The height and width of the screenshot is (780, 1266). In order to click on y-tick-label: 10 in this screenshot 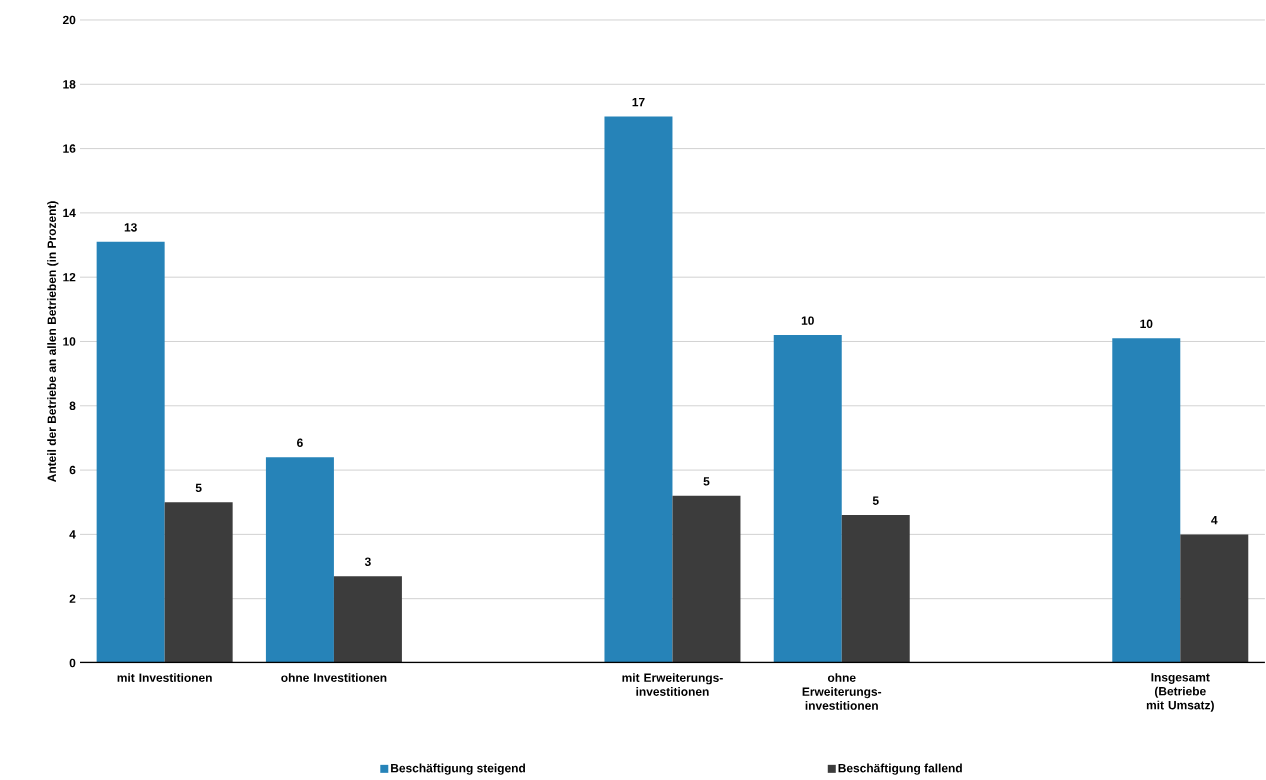, I will do `click(69, 341)`.